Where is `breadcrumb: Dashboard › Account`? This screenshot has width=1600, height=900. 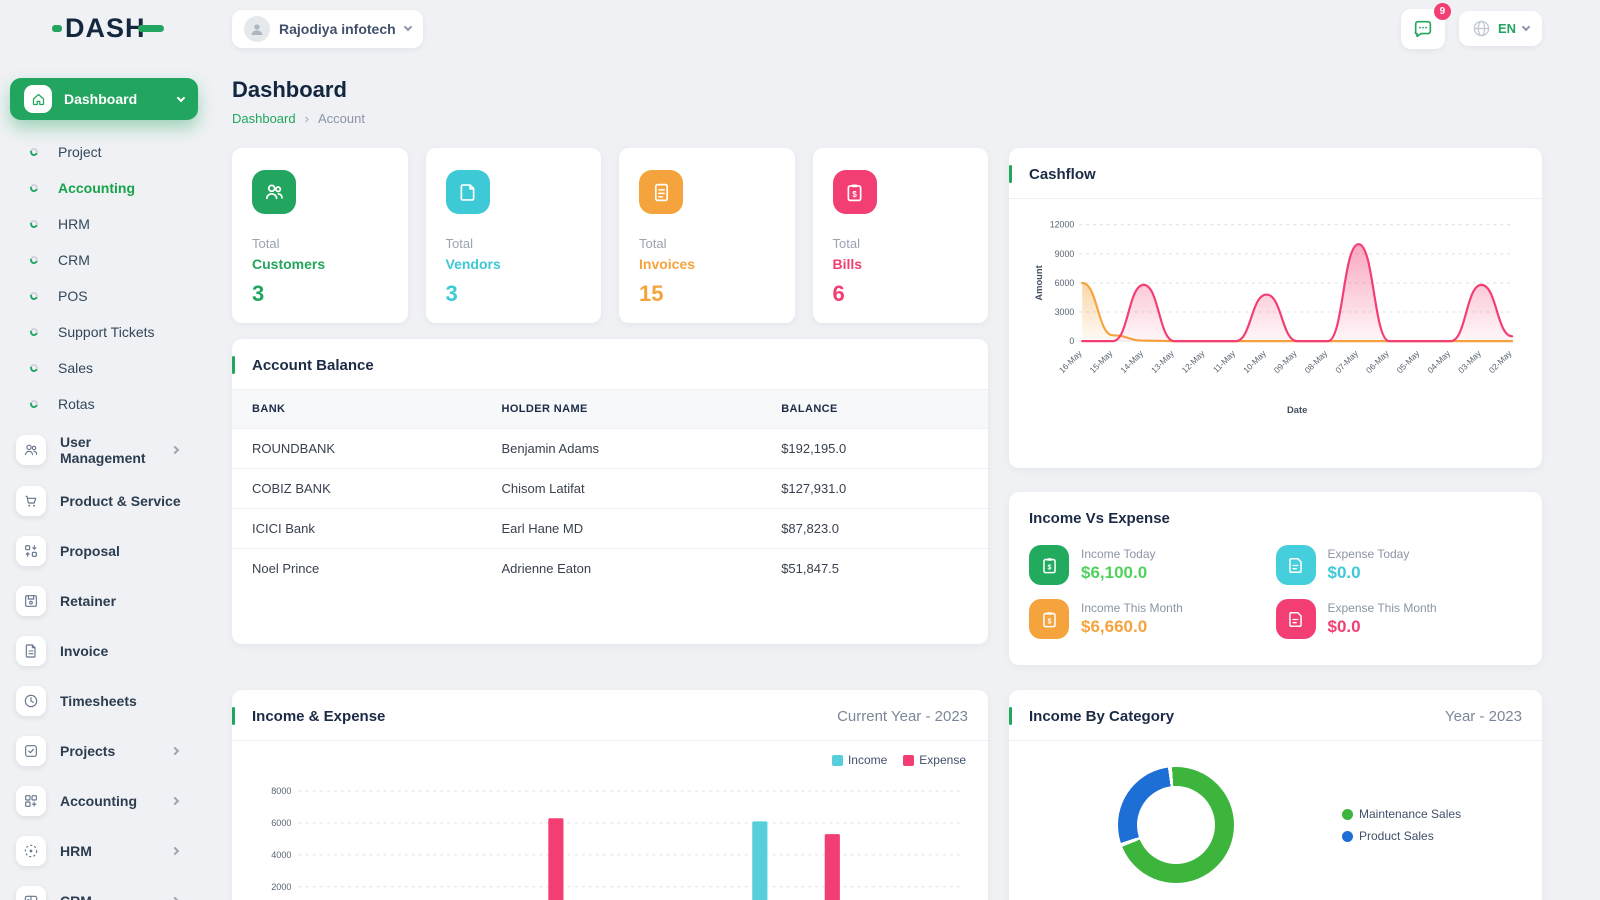
breadcrumb: Dashboard › Account is located at coordinates (887, 118).